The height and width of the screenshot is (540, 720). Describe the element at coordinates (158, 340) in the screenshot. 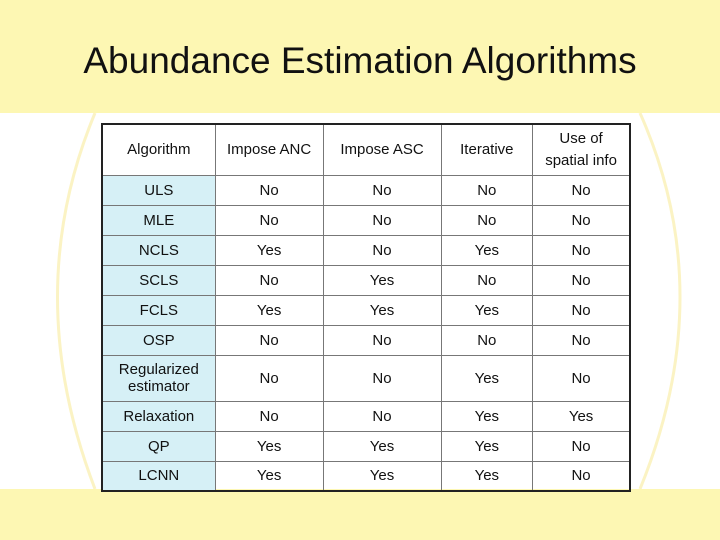

I see `row-algorithm-name: OSP` at that location.